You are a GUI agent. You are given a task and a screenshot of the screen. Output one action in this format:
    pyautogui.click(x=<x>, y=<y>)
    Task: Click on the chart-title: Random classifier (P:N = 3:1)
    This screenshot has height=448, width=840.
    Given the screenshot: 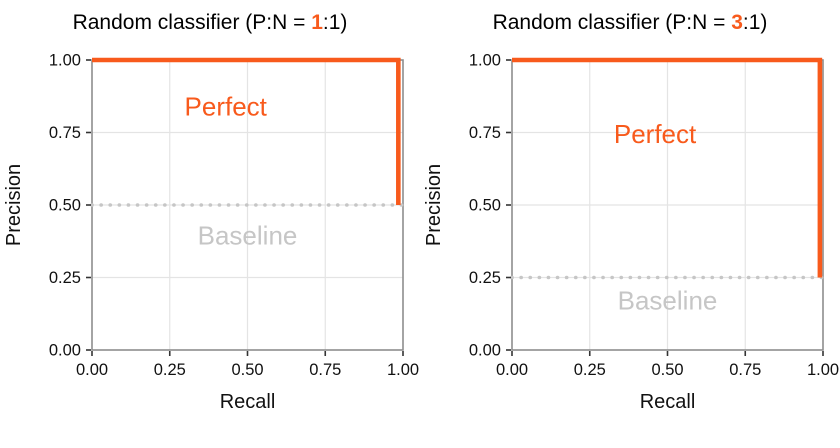 What is the action you would take?
    pyautogui.click(x=630, y=23)
    